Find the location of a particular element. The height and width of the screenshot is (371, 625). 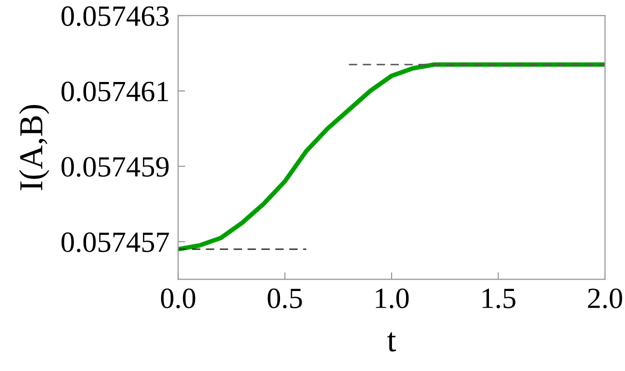

x-tick-label: 0.5 is located at coordinates (285, 298).